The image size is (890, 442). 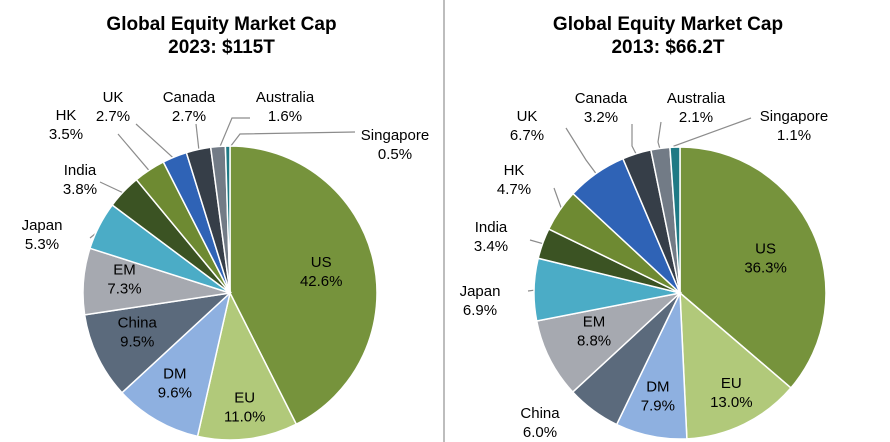 What do you see at coordinates (285, 116) in the screenshot?
I see `data-label-value: 1.6%` at bounding box center [285, 116].